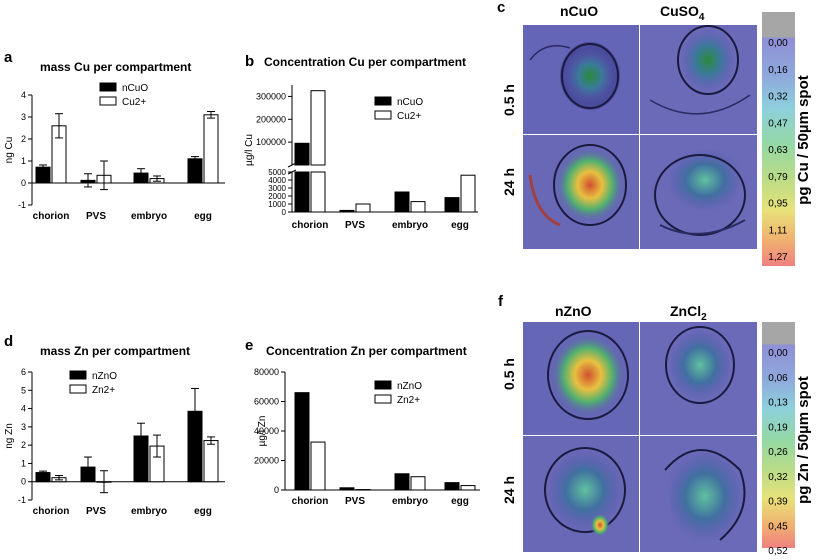 Image resolution: width=817 pixels, height=560 pixels. Describe the element at coordinates (509, 100) in the screenshot. I see `imaging-row-0-5h-cu: 0.5 h` at that location.